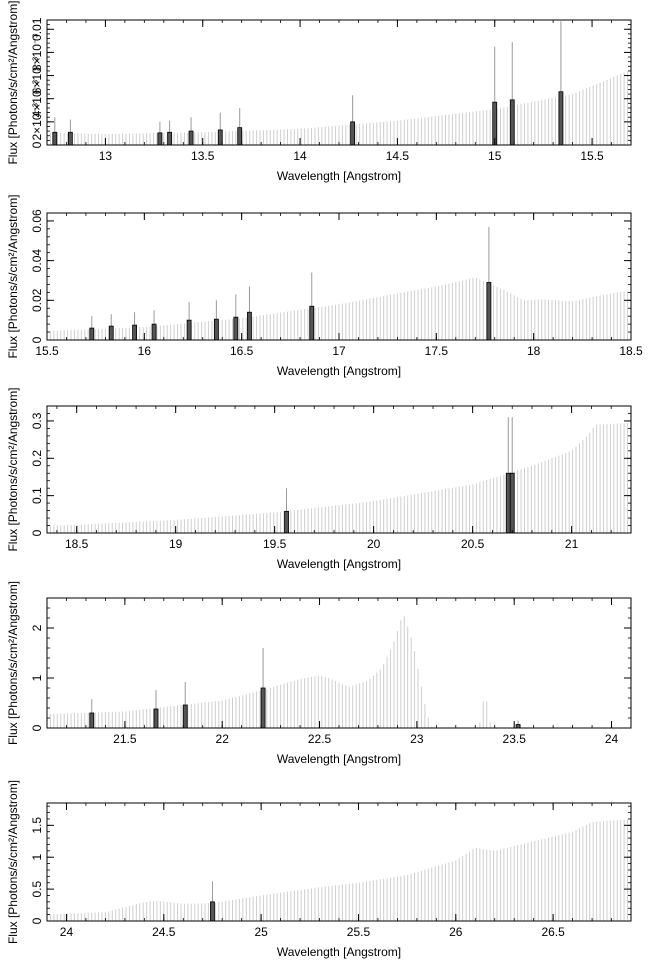  Describe the element at coordinates (37, 458) in the screenshot. I see `y-tick-label: 0.2` at that location.